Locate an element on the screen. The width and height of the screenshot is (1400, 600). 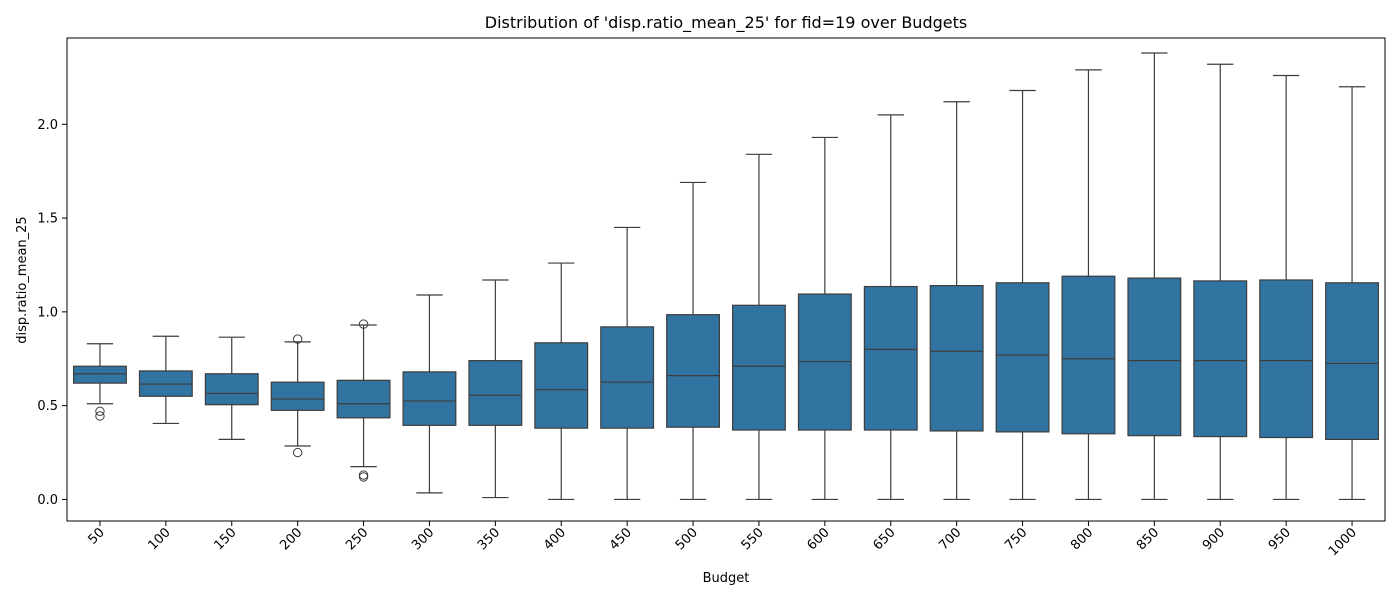
x-tick-label: 100 is located at coordinates (160, 539).